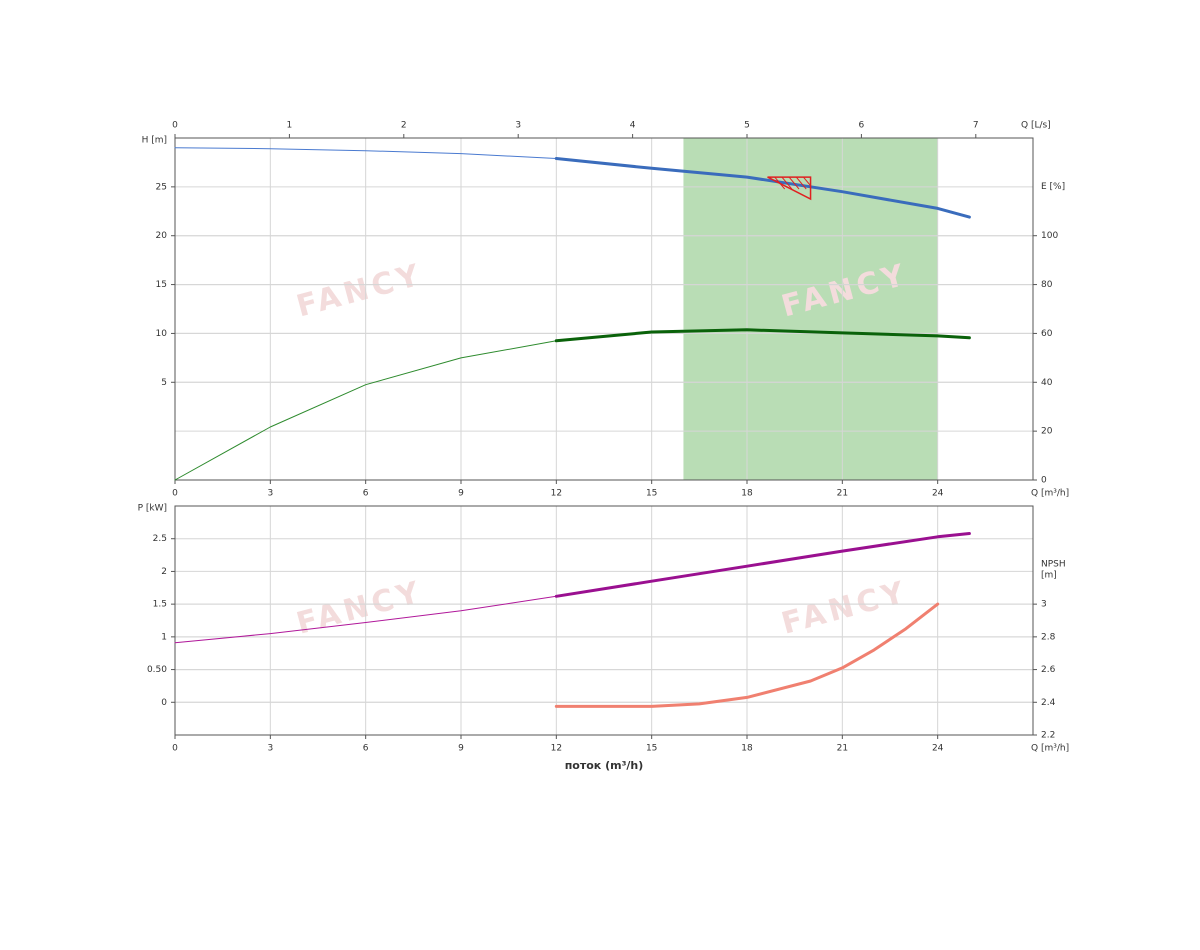 Image resolution: width=1200 pixels, height=950 pixels. I want to click on y2-tick-label: 0, so click(1044, 481).